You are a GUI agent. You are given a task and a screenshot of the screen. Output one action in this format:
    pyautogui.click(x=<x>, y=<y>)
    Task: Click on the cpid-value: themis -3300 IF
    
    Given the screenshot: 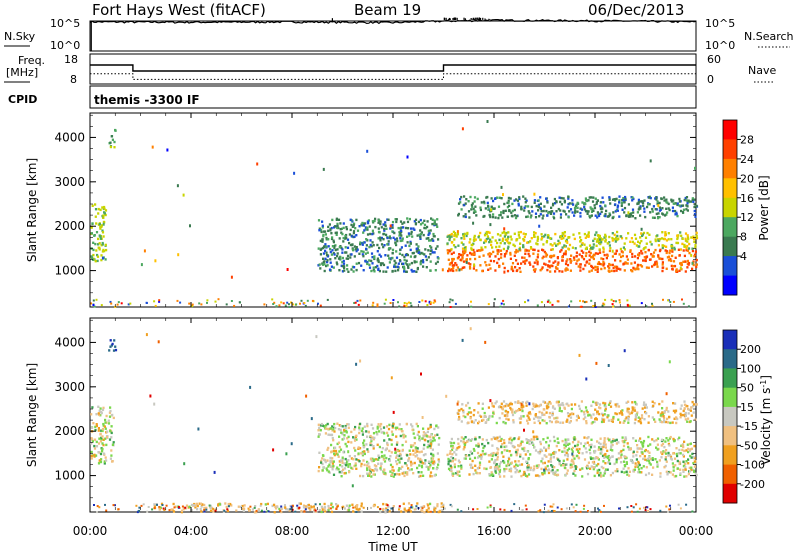 What is the action you would take?
    pyautogui.click(x=147, y=100)
    